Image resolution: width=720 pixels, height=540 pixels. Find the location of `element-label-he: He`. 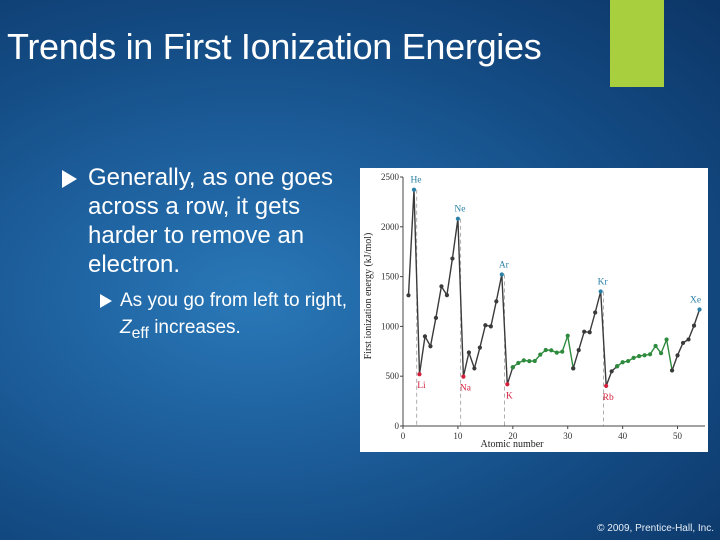

element-label-he: He is located at coordinates (415, 181).